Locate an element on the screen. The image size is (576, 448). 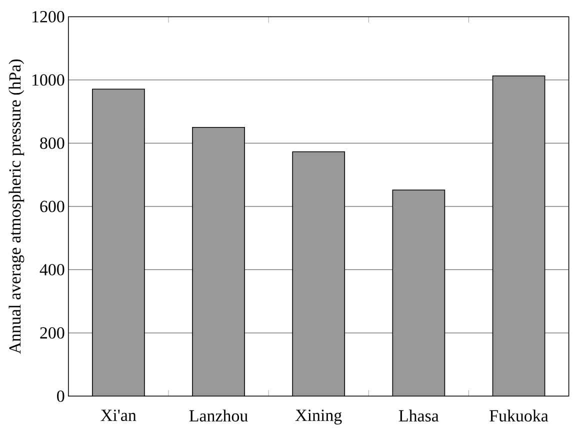
y-tick-label: 600 is located at coordinates (52, 206).